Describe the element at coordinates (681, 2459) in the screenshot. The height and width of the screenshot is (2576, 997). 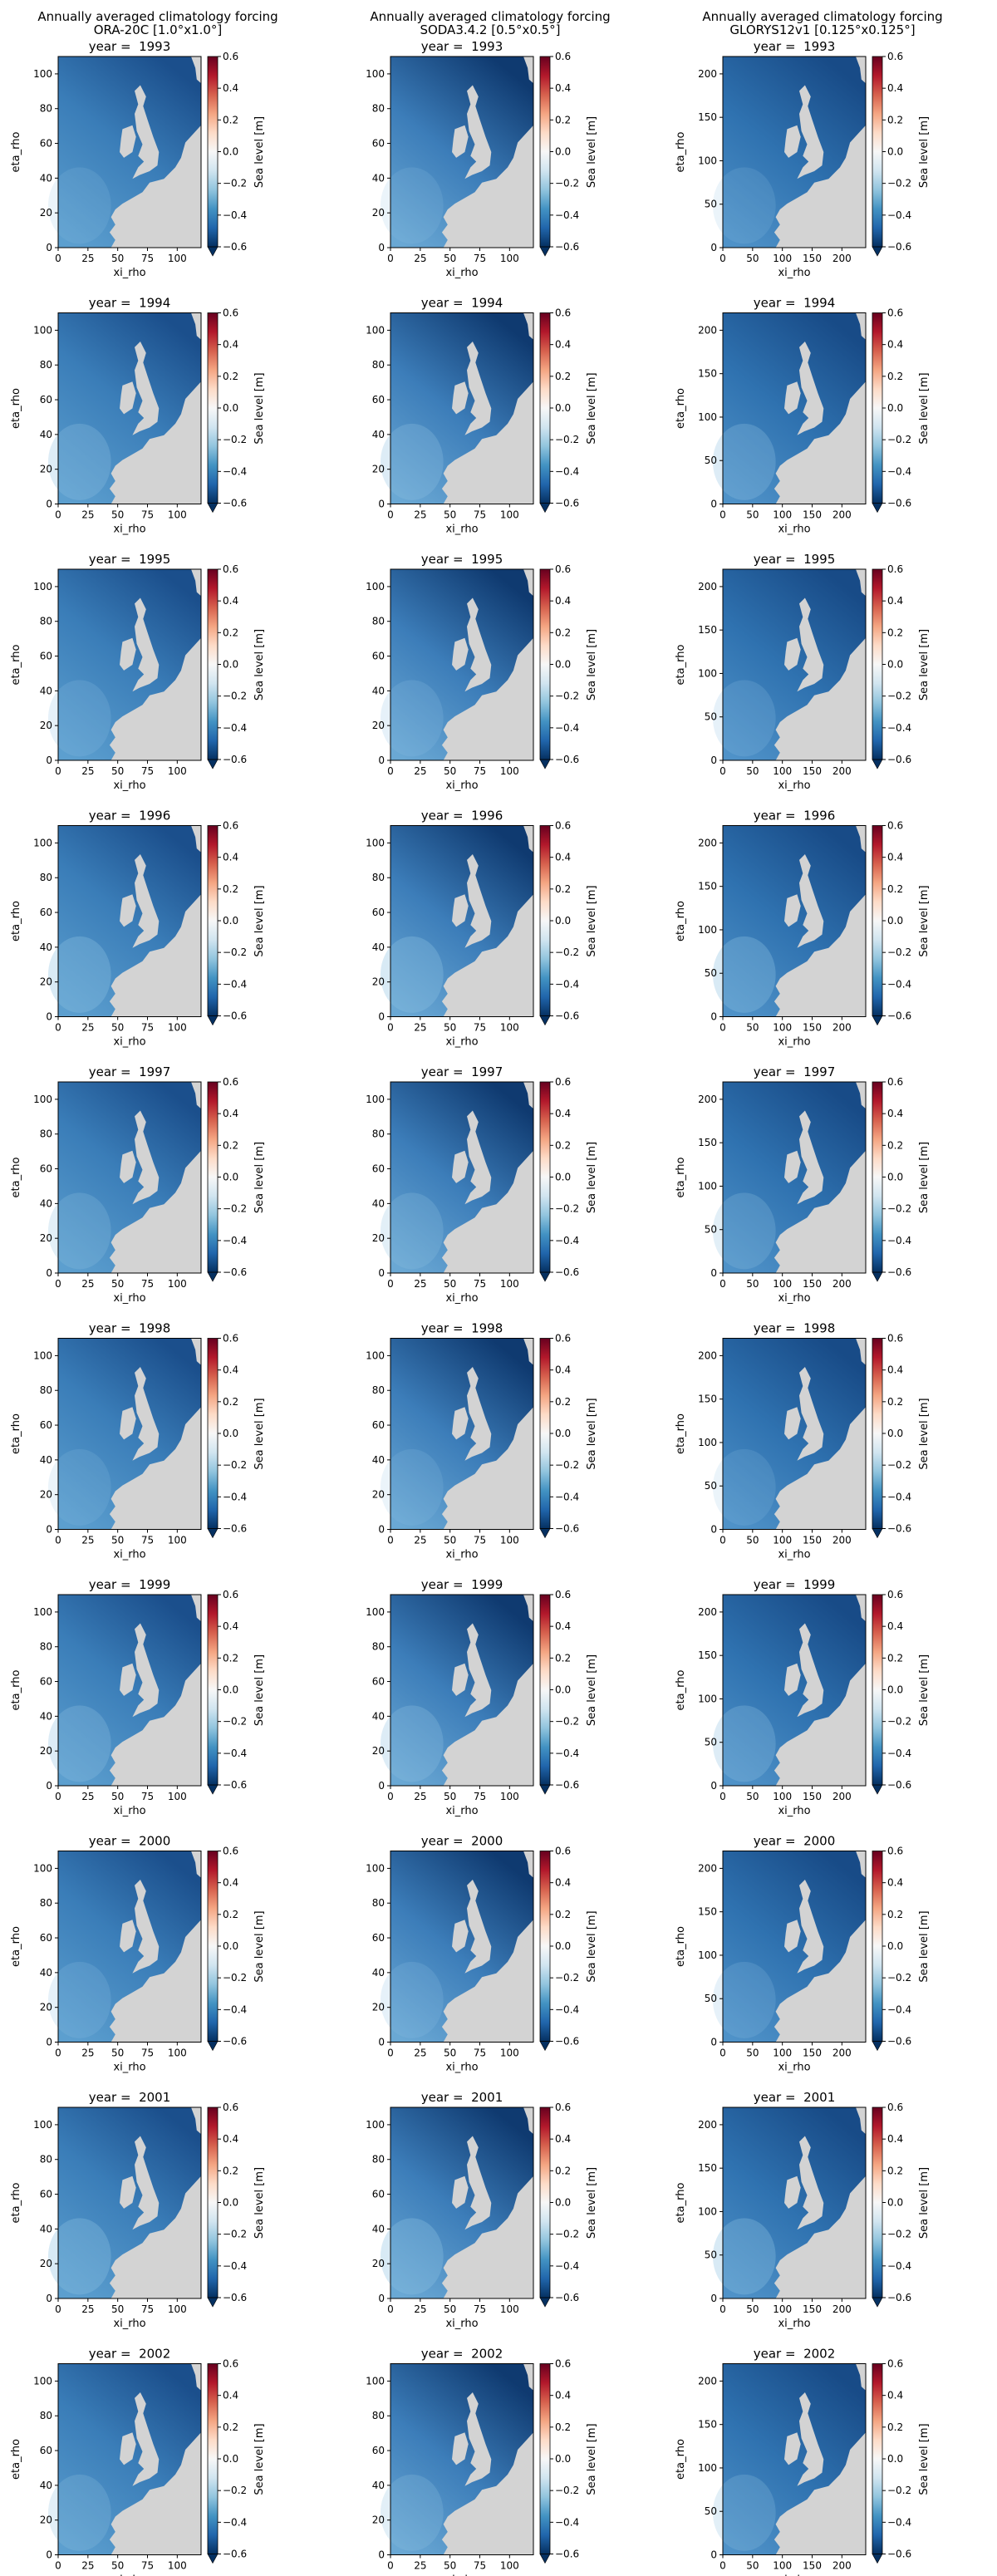
I see `y-axis-label: eta_rho` at that location.